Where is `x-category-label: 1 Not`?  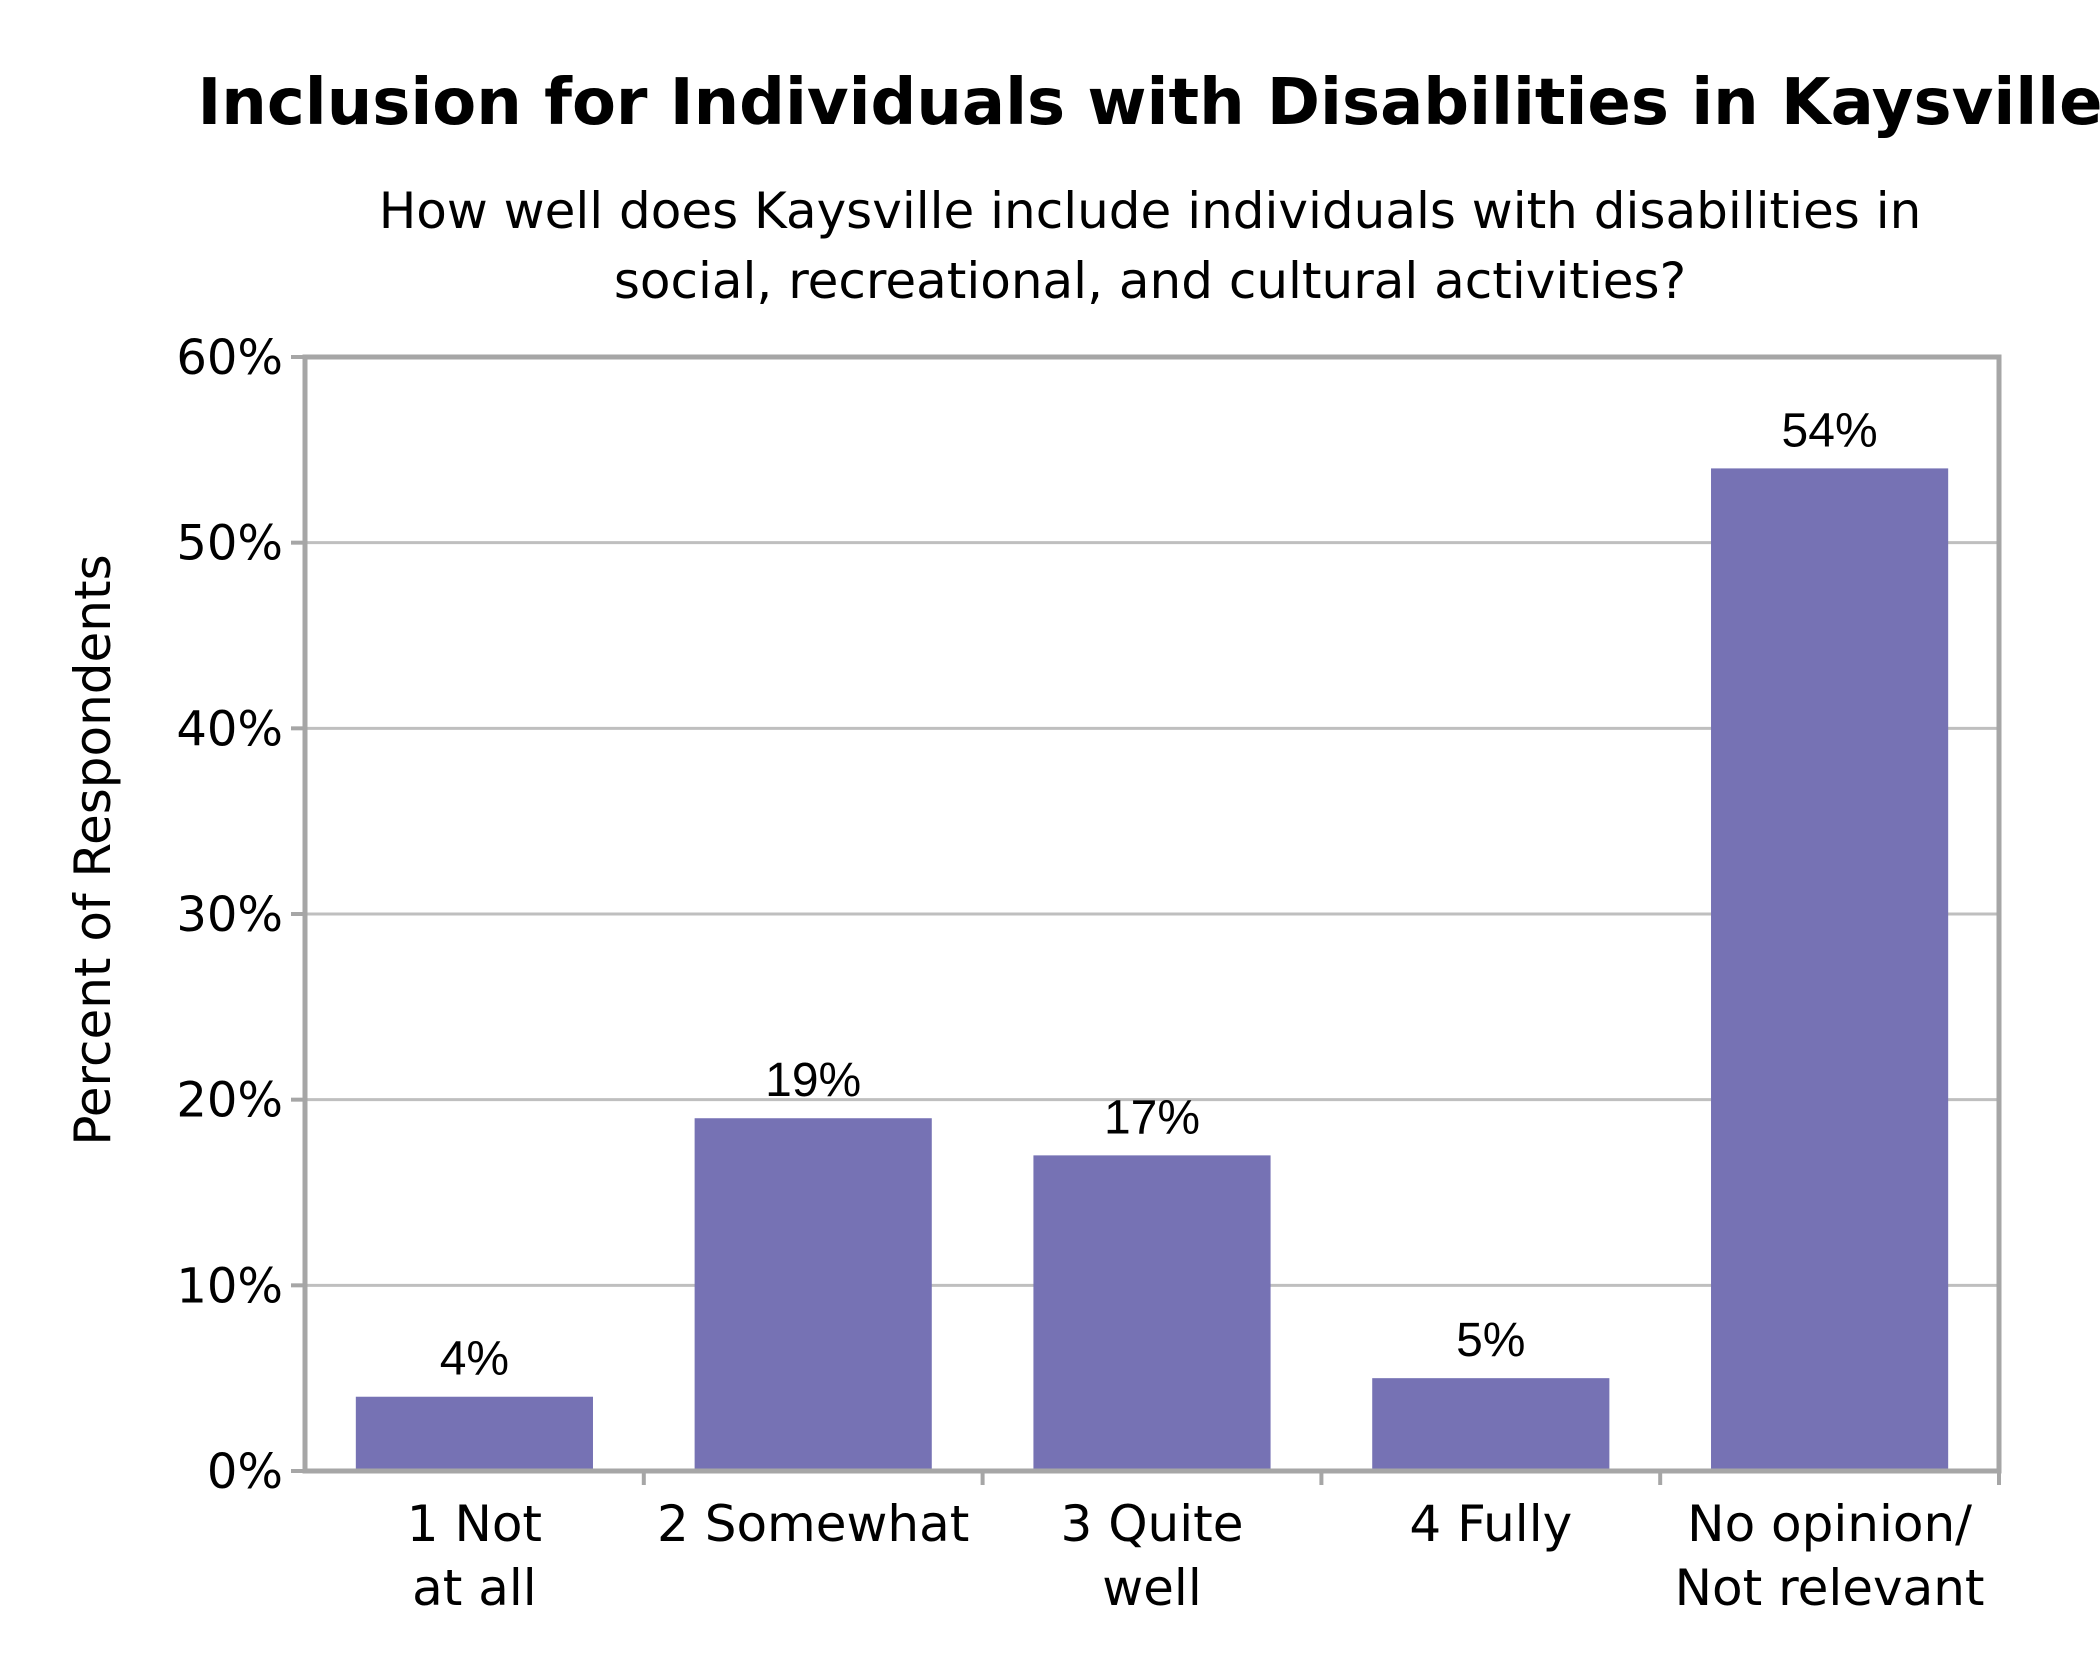 x-category-label: 1 Not is located at coordinates (474, 1524).